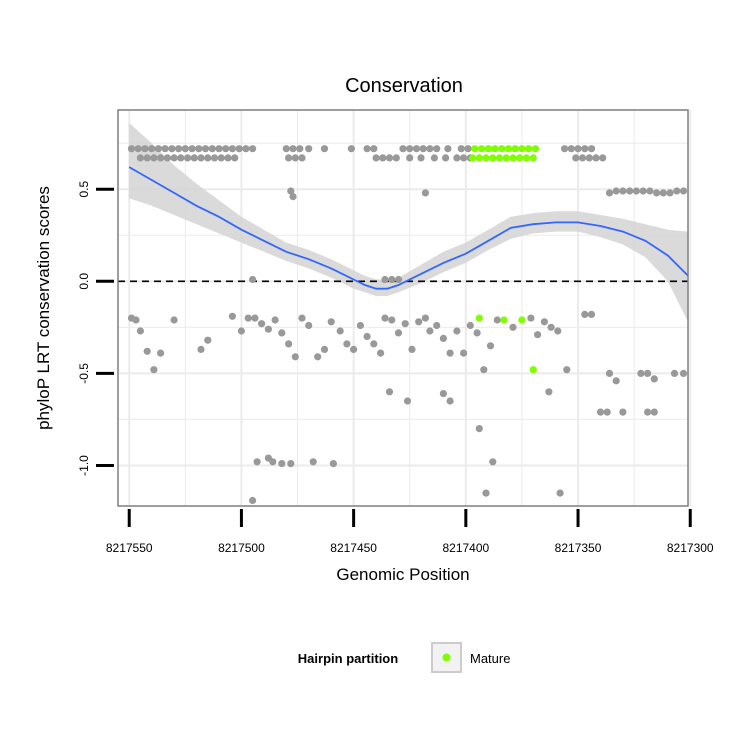 The height and width of the screenshot is (750, 750). Describe the element at coordinates (43, 308) in the screenshot. I see `y-axis-title: phyloP LRT conservation scores` at that location.